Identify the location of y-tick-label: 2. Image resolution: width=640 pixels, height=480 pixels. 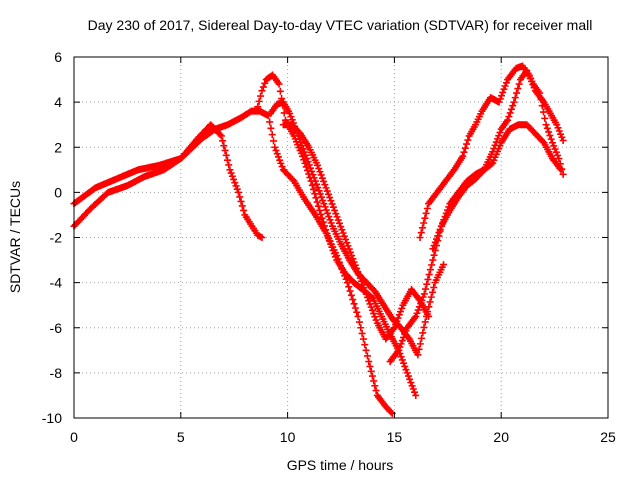
(58, 147).